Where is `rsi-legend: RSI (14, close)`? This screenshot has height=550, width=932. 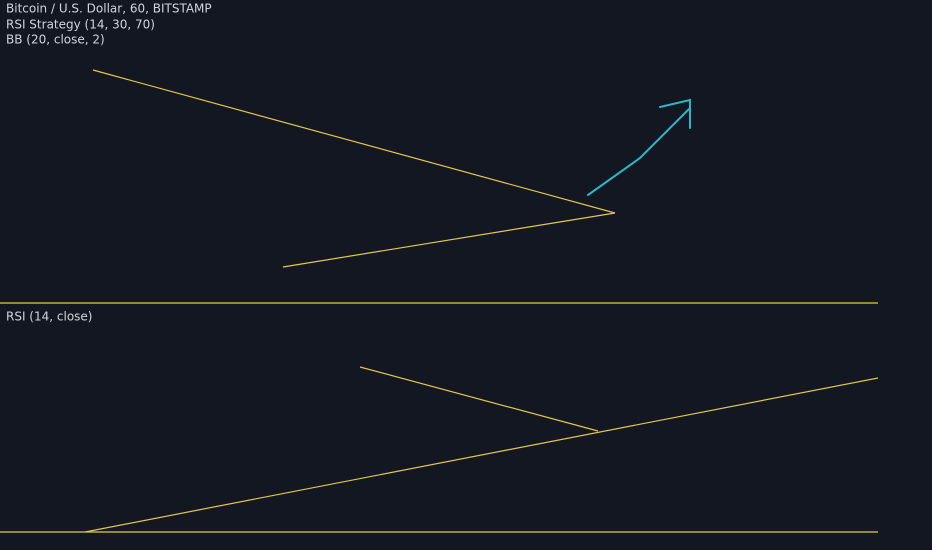 rsi-legend: RSI (14, close) is located at coordinates (49, 317).